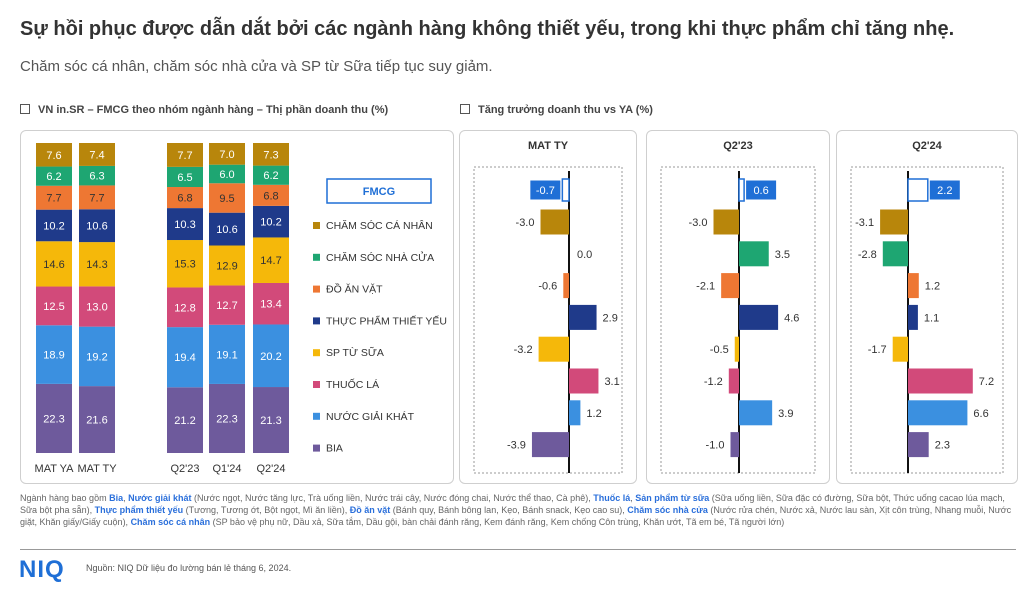 Image resolution: width=1024 pixels, height=592 pixels. What do you see at coordinates (270, 469) in the screenshot?
I see `x-tick-label: Q2'24` at bounding box center [270, 469].